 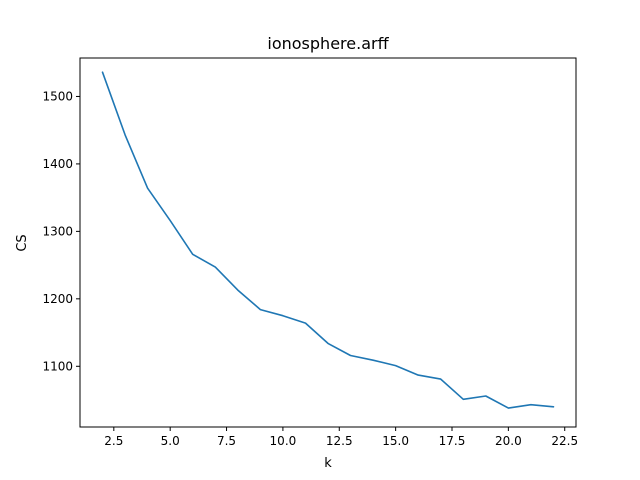 I want to click on x-tick-label: 15.0, so click(x=395, y=441).